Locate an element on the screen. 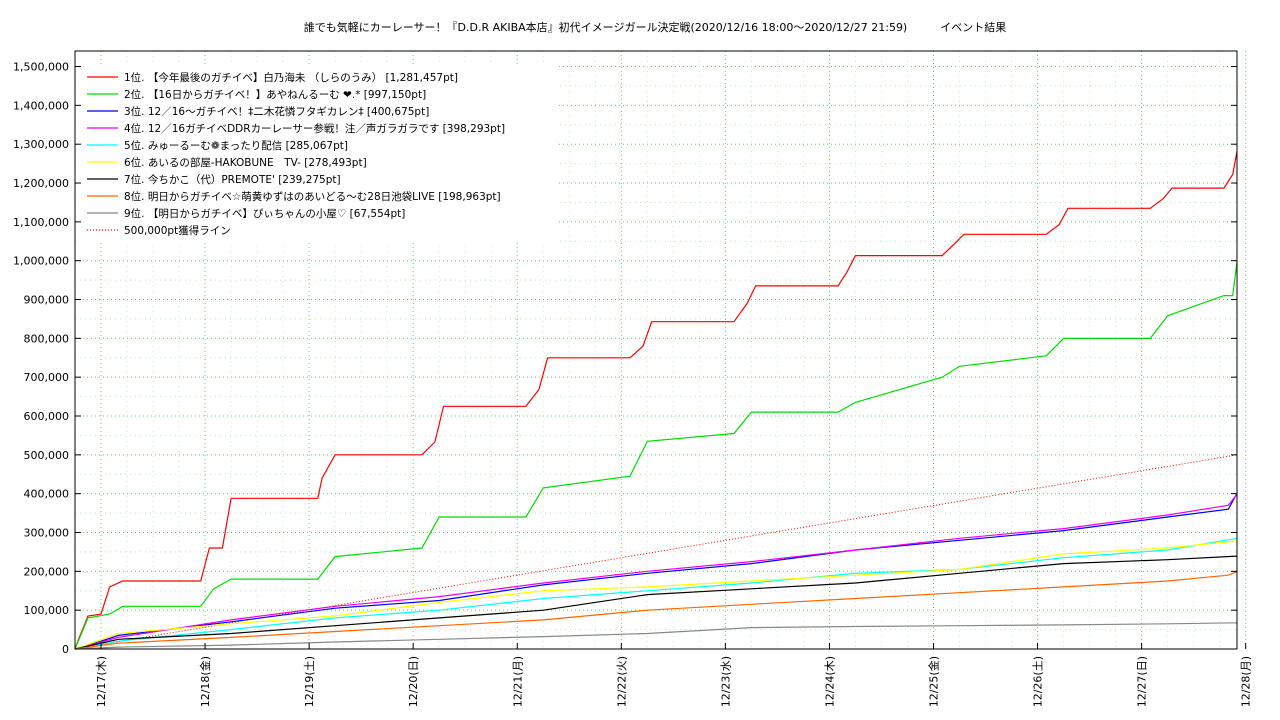 The height and width of the screenshot is (720, 1280). y-tick-label: 400,000 is located at coordinates (47, 494).